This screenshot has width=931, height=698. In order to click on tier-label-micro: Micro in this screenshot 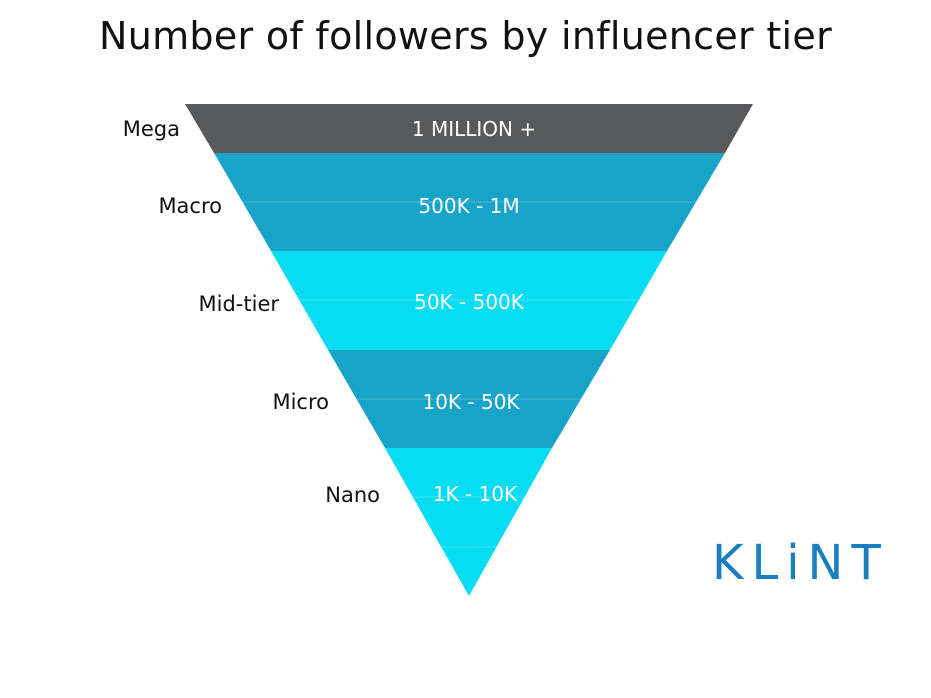, I will do `click(300, 402)`.